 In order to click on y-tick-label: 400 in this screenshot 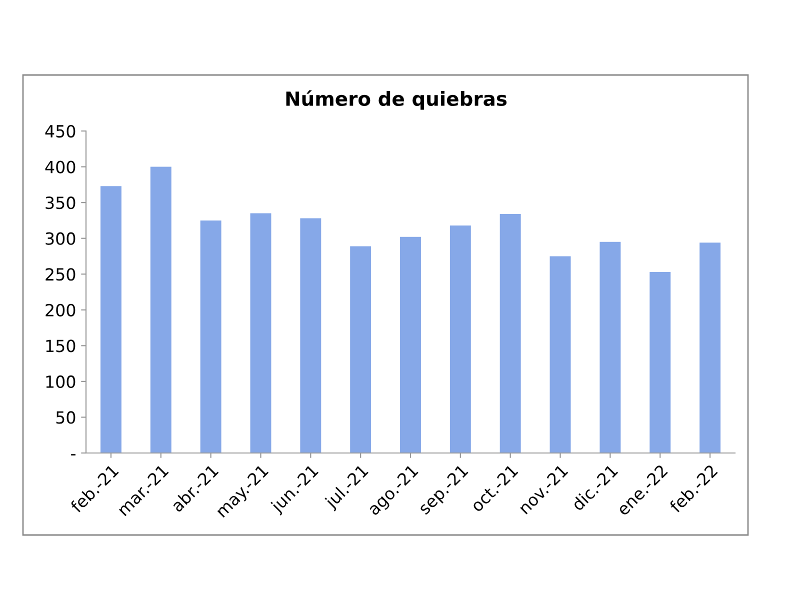, I will do `click(60, 167)`.